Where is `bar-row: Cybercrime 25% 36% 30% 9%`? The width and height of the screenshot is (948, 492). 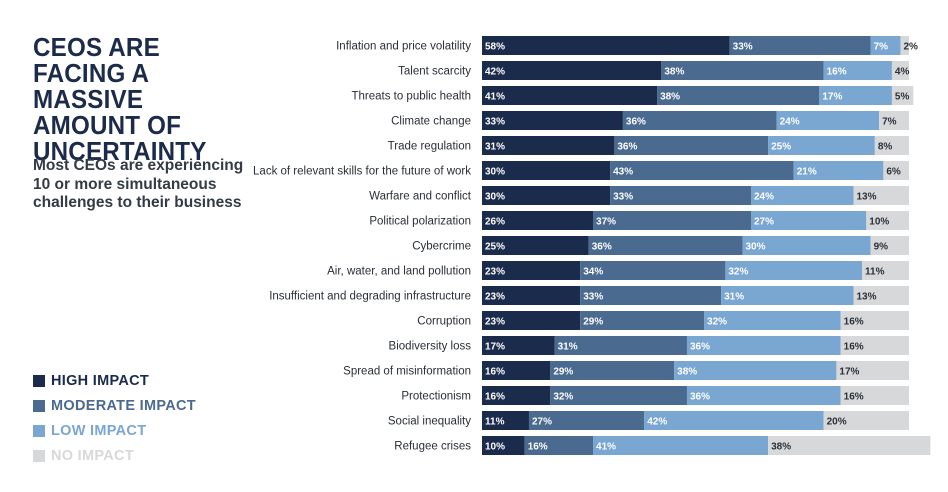 bar-row: Cybercrime 25% 36% 30% 9% is located at coordinates (660, 245).